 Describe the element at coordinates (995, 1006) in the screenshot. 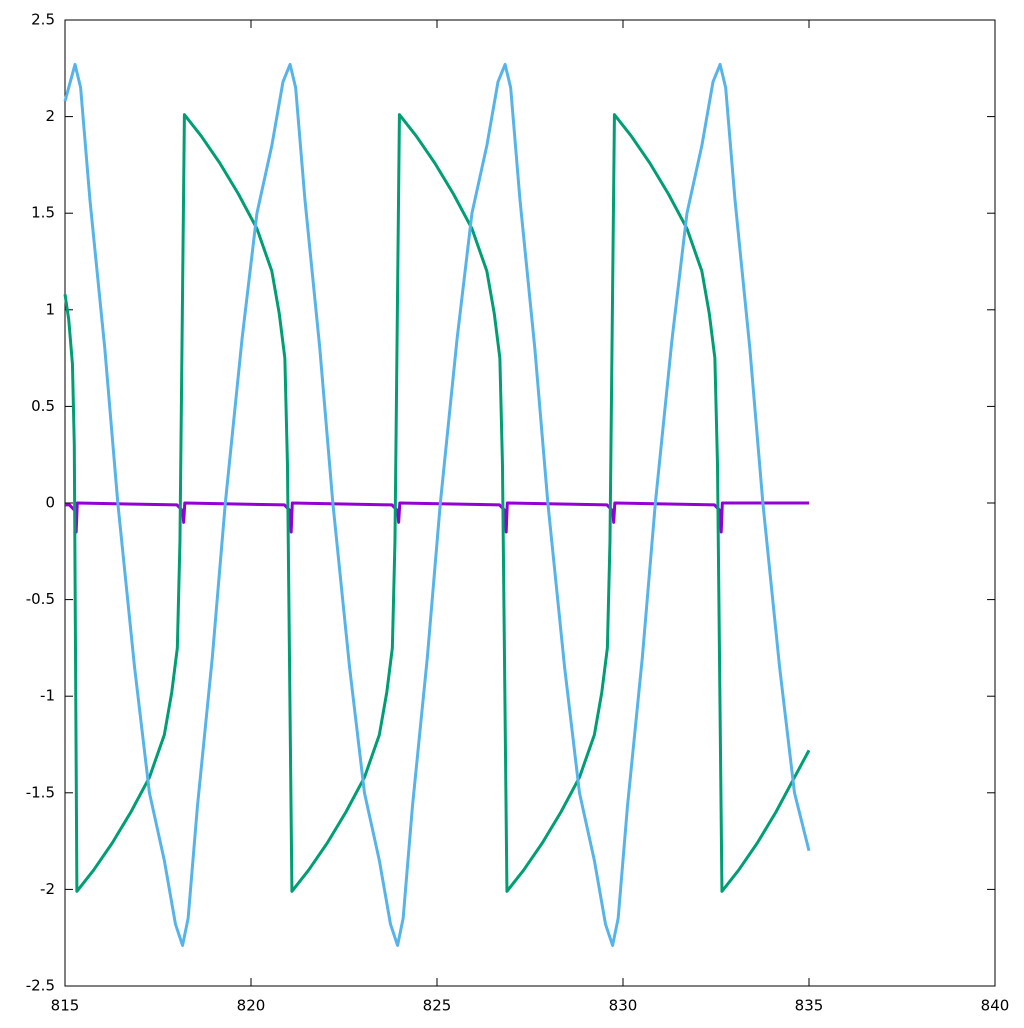

I see `x-tick-label: 840` at that location.